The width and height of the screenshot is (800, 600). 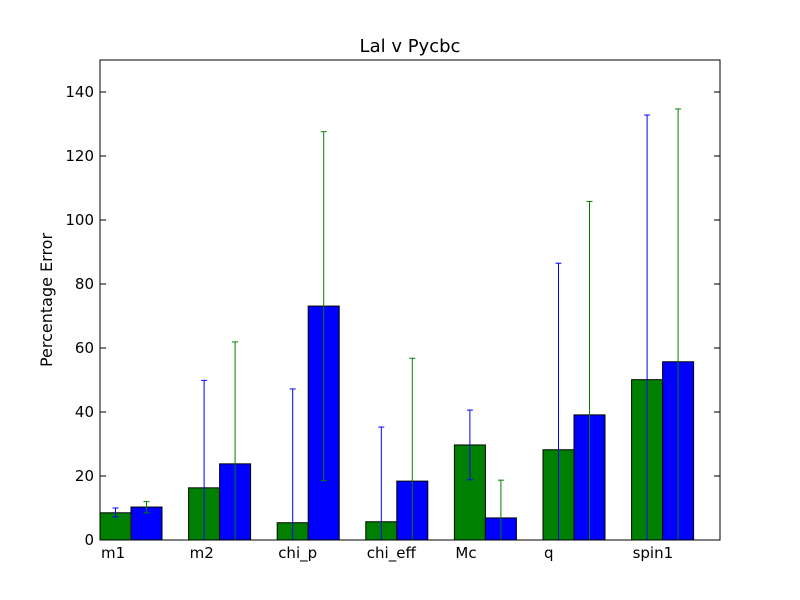 What do you see at coordinates (89, 540) in the screenshot?
I see `y-tick-label: 0` at bounding box center [89, 540].